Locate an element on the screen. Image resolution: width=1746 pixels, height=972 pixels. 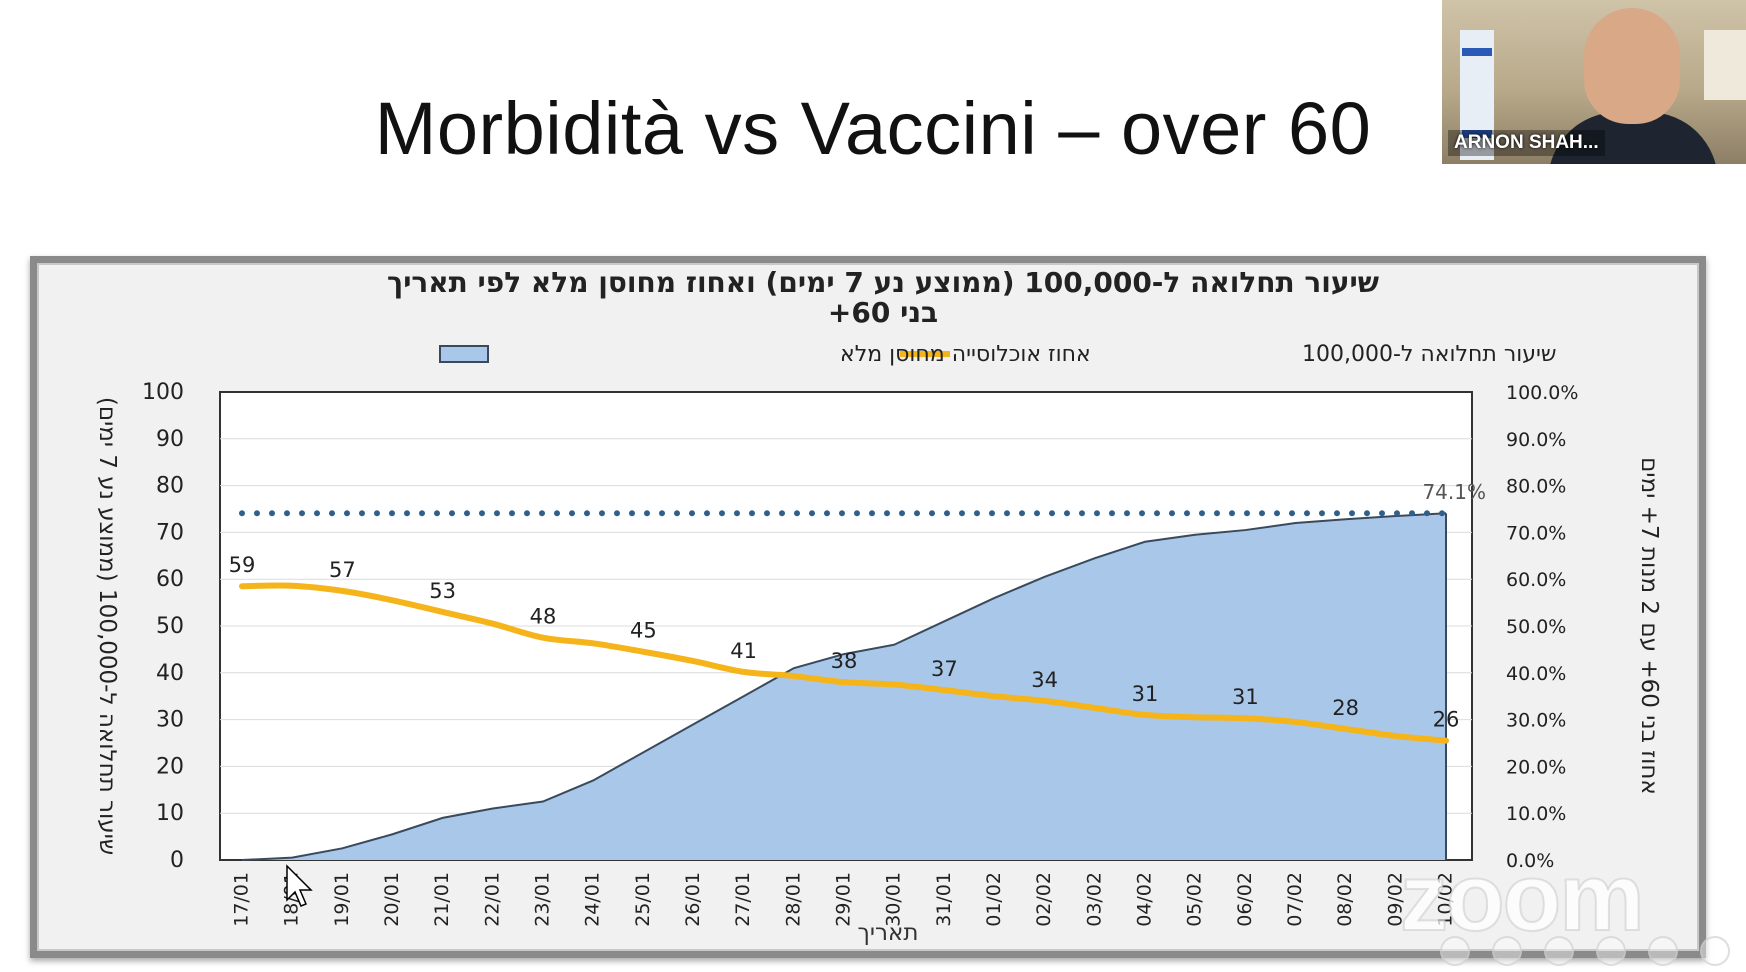
zoom-watermark: zoom is located at coordinates (1522, 897).